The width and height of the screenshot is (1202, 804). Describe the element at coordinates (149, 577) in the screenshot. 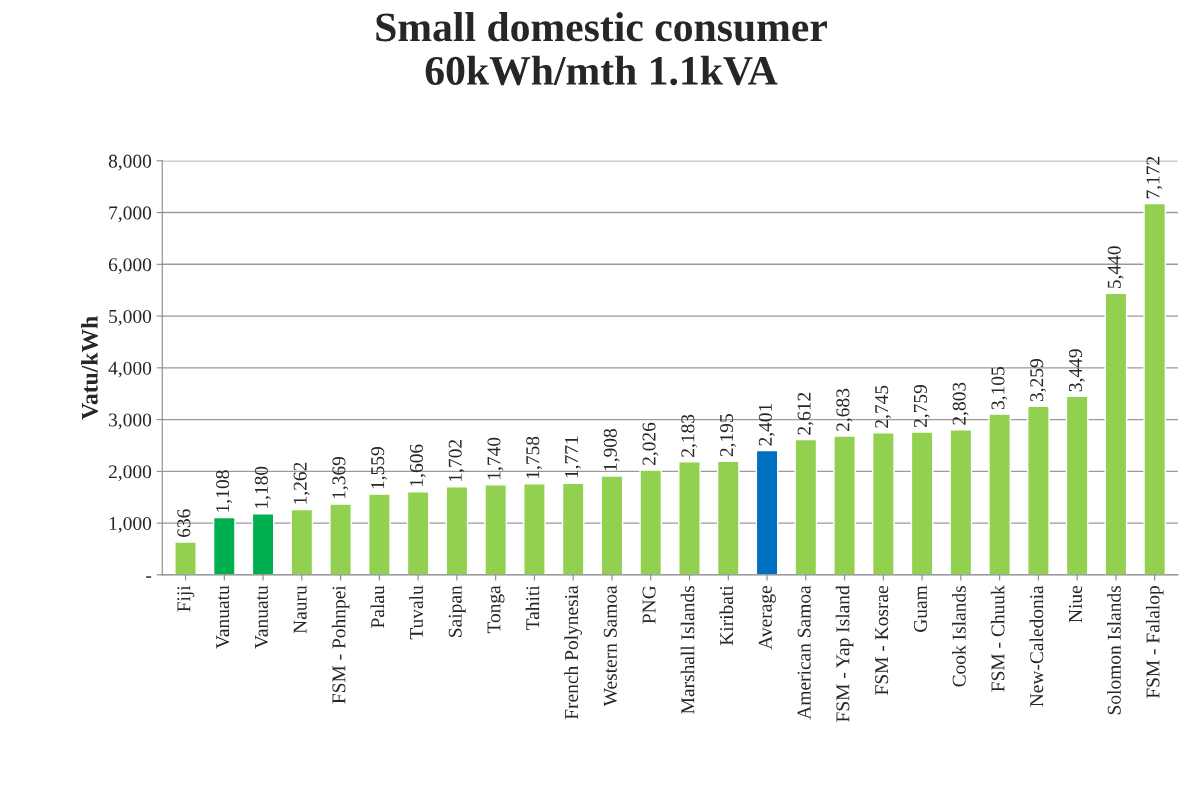

I see `y-tick-label: -` at that location.